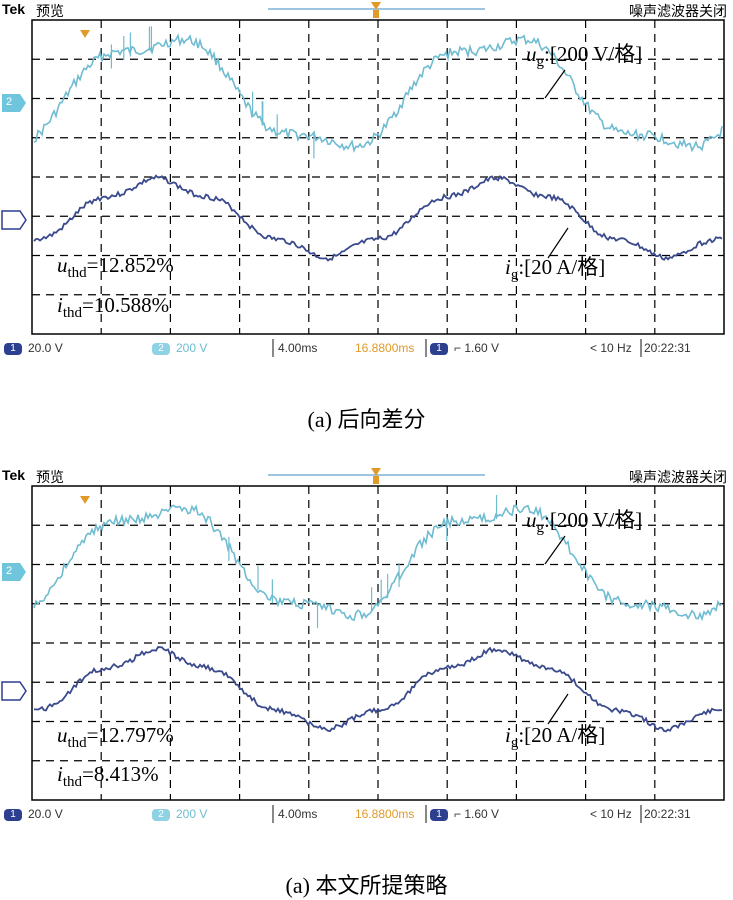 The image size is (733, 900). Describe the element at coordinates (366, 885) in the screenshot. I see `figure-caption-b: (a) 本文所提策略` at that location.